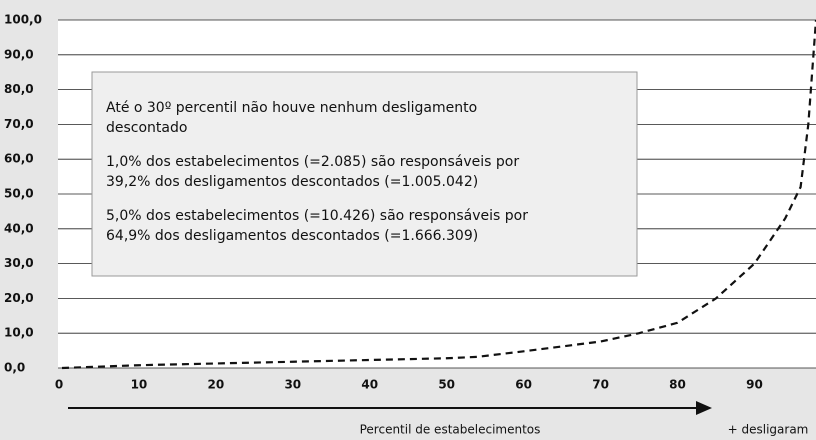 This screenshot has width=816, height=440. I want to click on y-tick-label: 40,0, so click(19, 228).